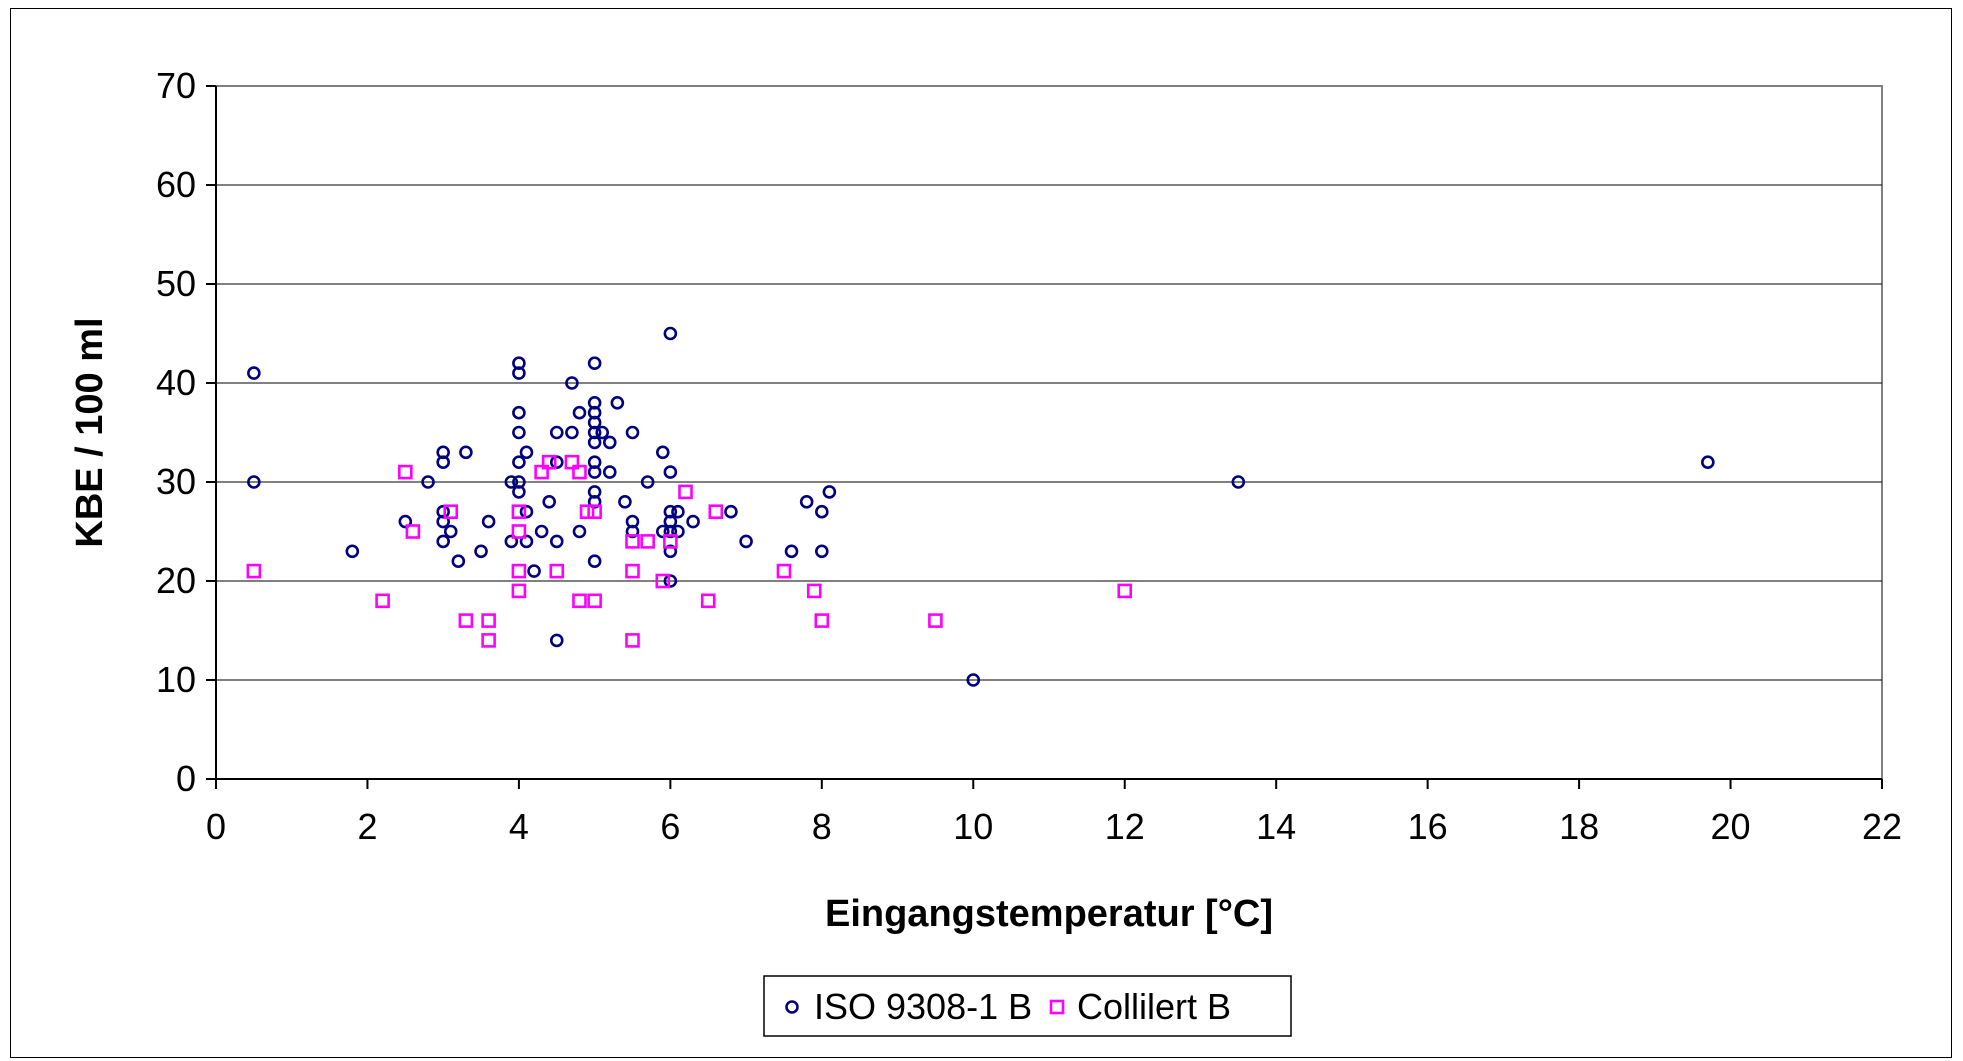  What do you see at coordinates (1125, 826) in the screenshot?
I see `x-tick-label: 12` at bounding box center [1125, 826].